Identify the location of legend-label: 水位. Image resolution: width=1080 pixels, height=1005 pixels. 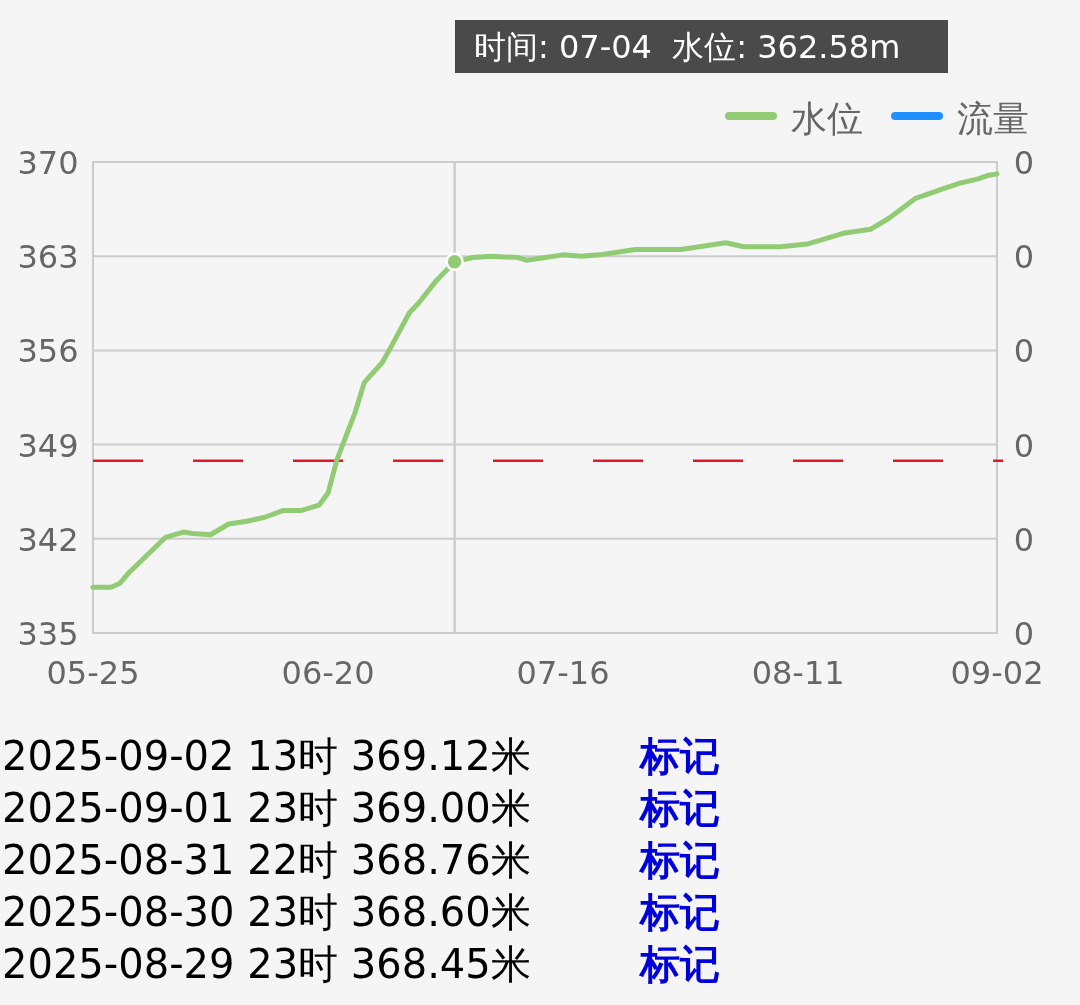
(827, 118).